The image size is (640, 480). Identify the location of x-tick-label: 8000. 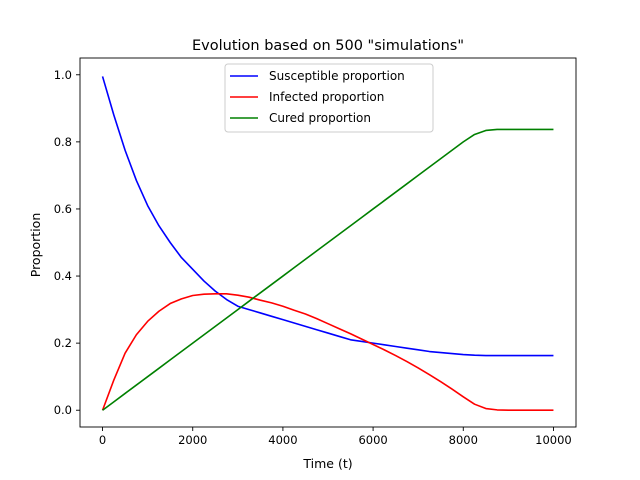
(463, 440).